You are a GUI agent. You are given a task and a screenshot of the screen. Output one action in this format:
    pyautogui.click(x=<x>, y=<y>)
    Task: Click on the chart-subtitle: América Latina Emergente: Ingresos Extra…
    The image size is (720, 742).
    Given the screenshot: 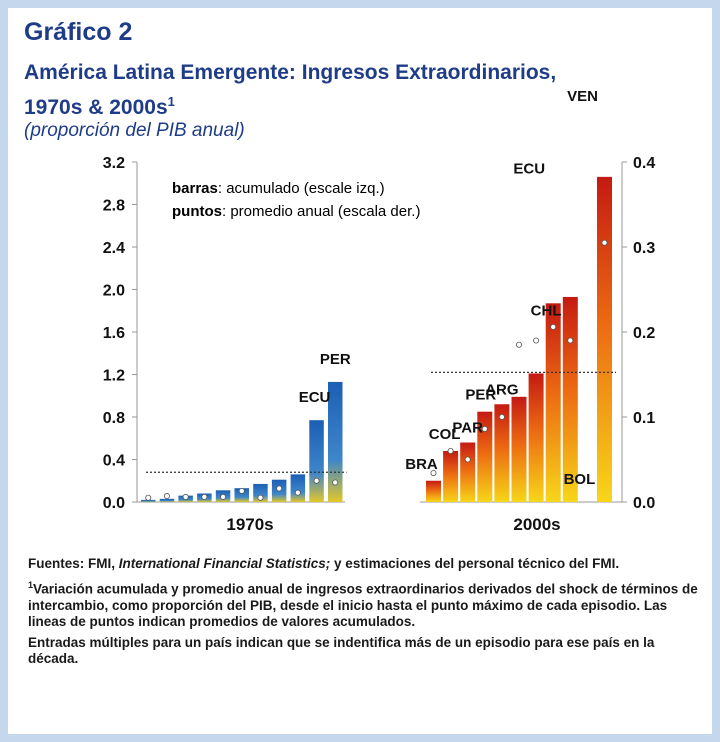 What is the action you would take?
    pyautogui.click(x=364, y=90)
    